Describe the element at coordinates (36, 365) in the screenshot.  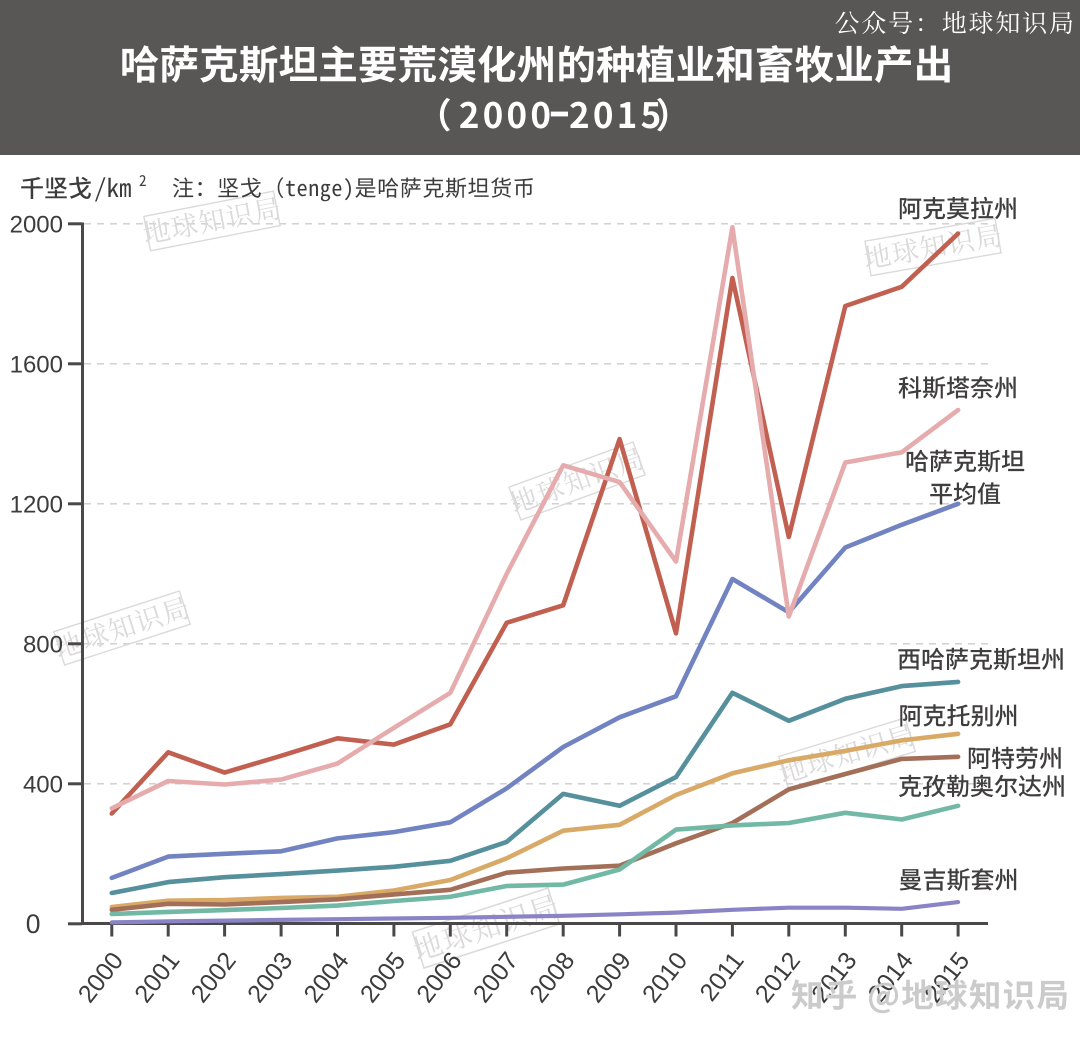
I see `svg-text: 1600` at that location.